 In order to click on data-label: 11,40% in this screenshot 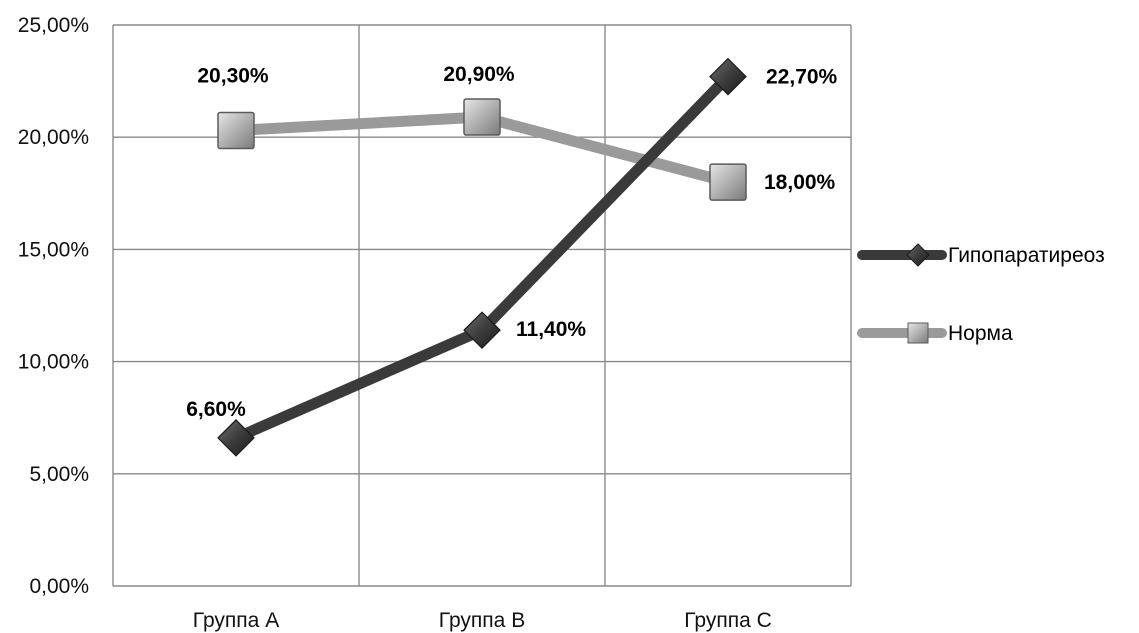, I will do `click(551, 329)`.